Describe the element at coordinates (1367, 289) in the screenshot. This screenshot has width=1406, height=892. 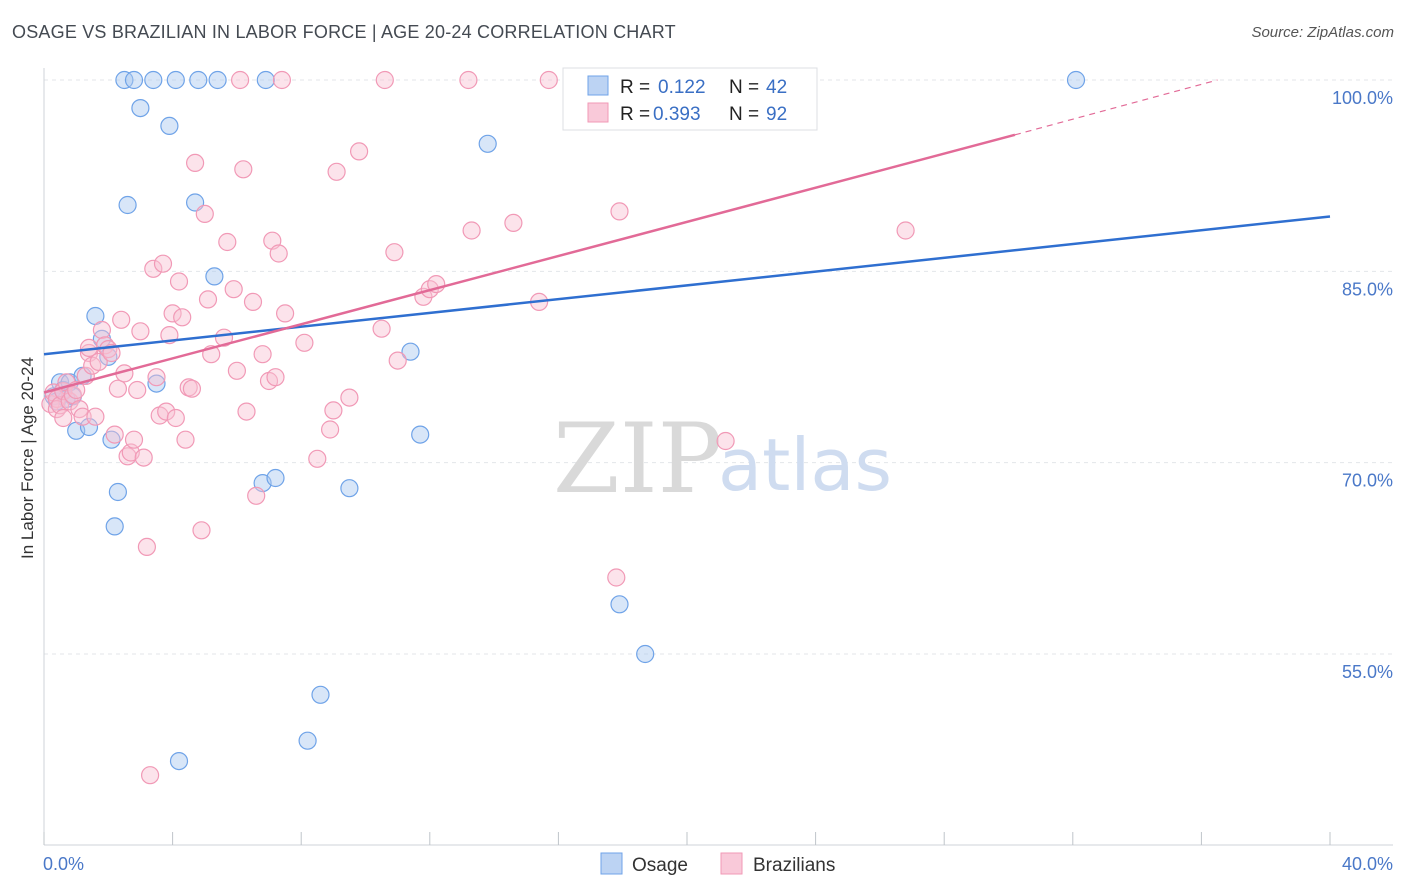
I see `y-tick-label: 85.0%` at that location.